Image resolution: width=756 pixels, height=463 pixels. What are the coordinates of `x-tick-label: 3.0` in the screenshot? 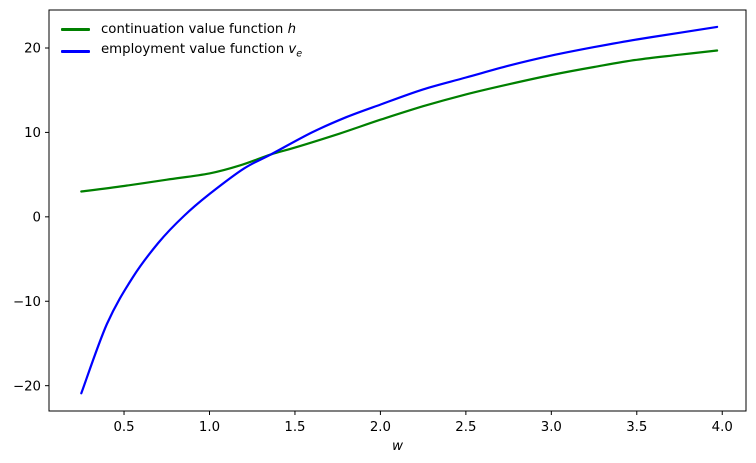 It's located at (551, 427).